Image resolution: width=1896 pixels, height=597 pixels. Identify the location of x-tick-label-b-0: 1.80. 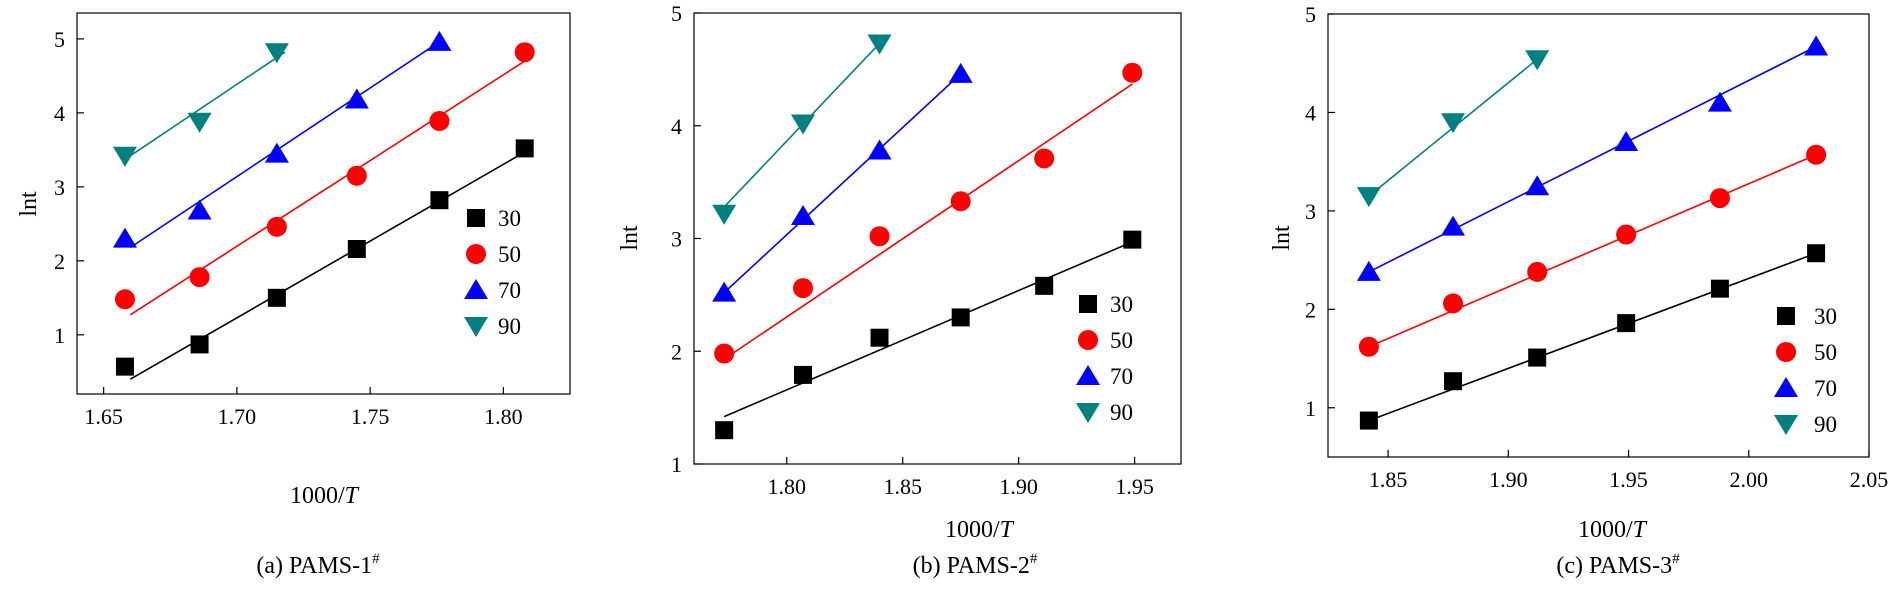
(787, 486).